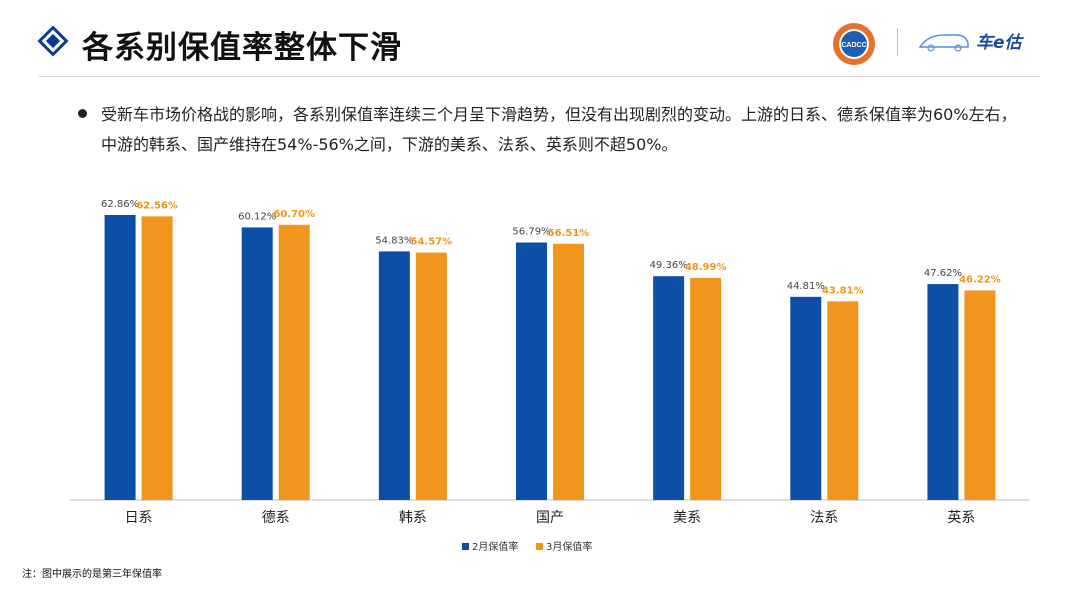 The height and width of the screenshot is (608, 1080). What do you see at coordinates (242, 48) in the screenshot?
I see `page-title: 各系别保值率整体下滑` at bounding box center [242, 48].